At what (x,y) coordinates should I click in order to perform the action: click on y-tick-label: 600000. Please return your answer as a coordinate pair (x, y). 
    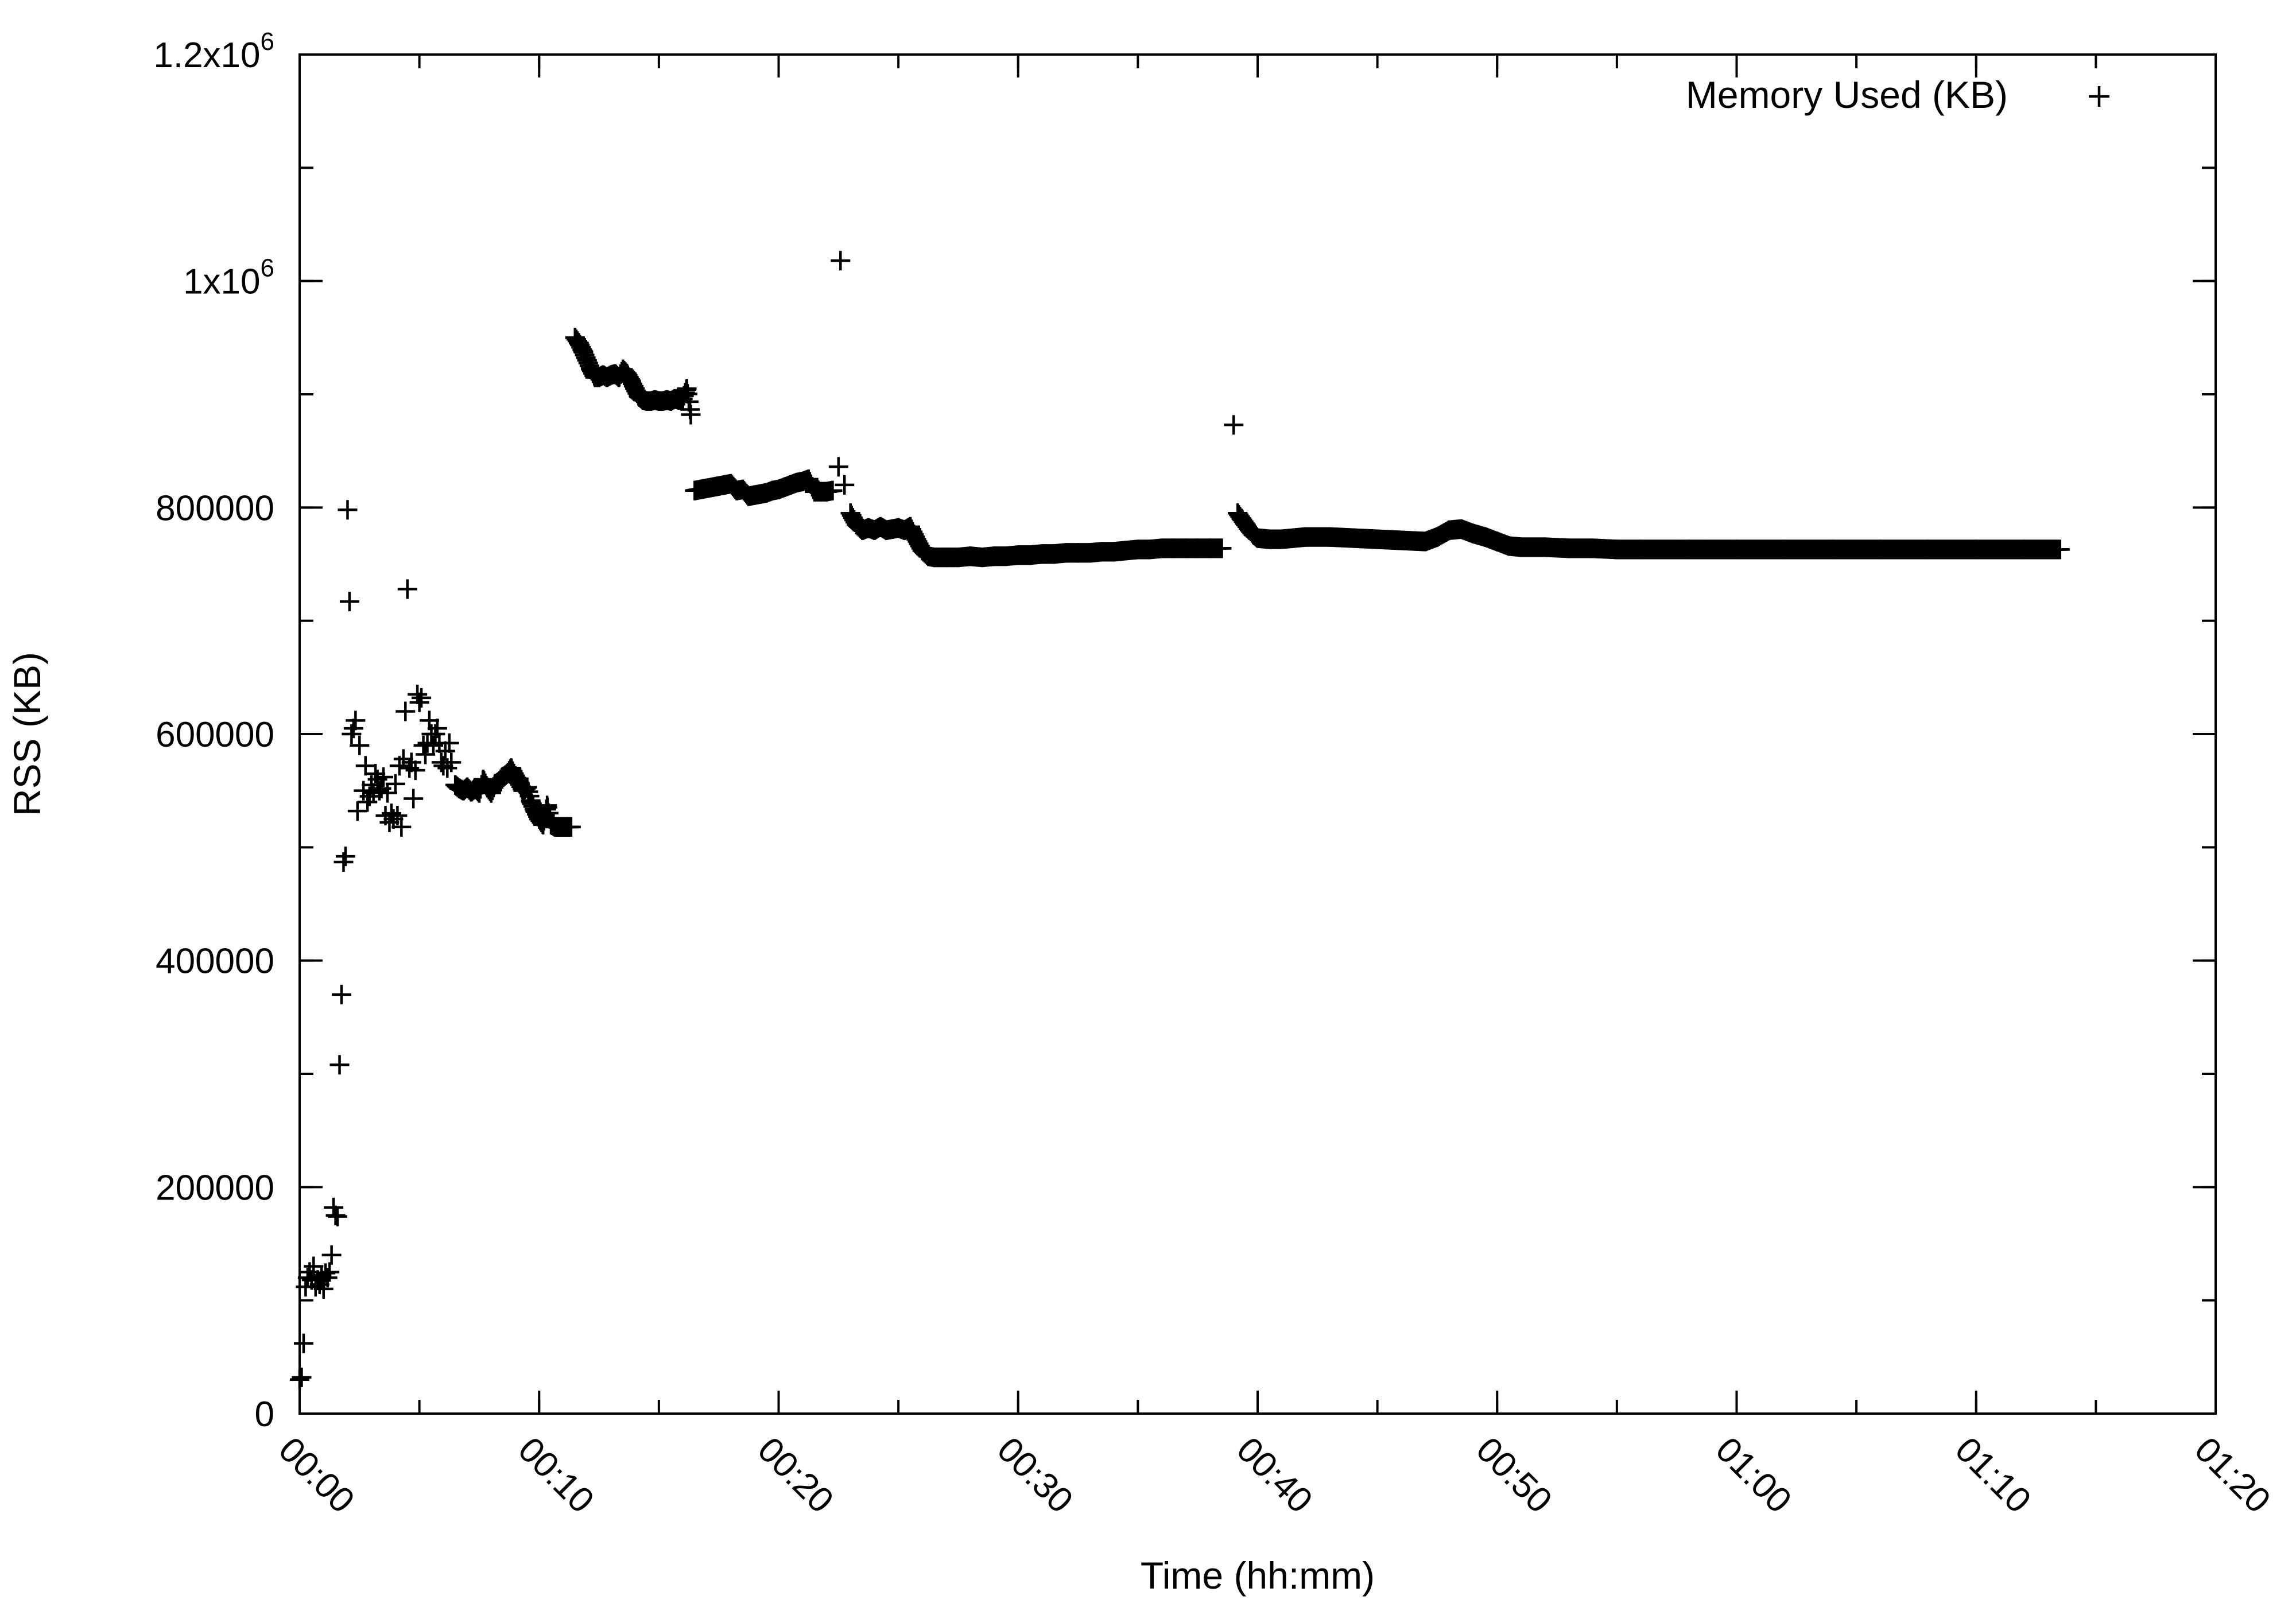
    Looking at the image, I should click on (215, 735).